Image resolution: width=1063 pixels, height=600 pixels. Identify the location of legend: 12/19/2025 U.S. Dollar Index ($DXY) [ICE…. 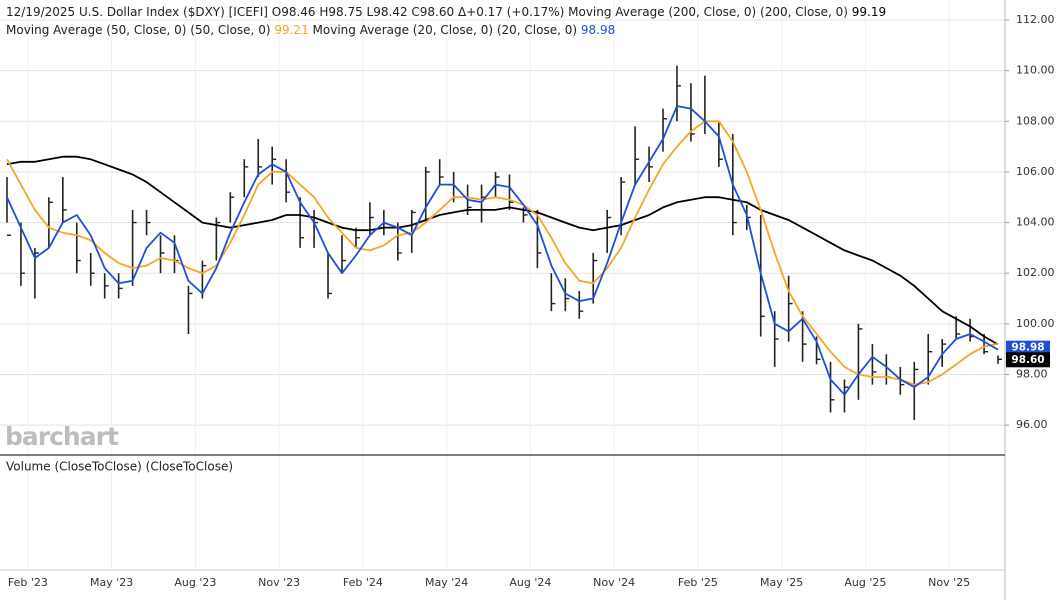
(501, 21).